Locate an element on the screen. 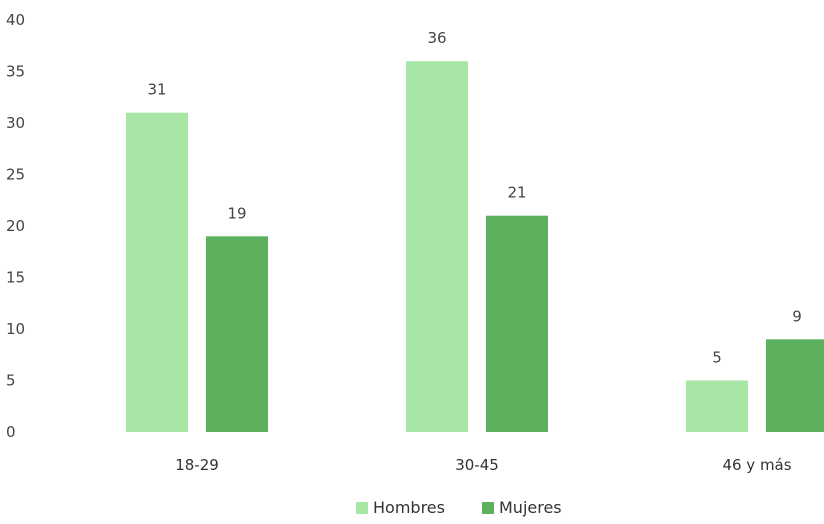  legend: Hombres Mujeres is located at coordinates (459, 507).